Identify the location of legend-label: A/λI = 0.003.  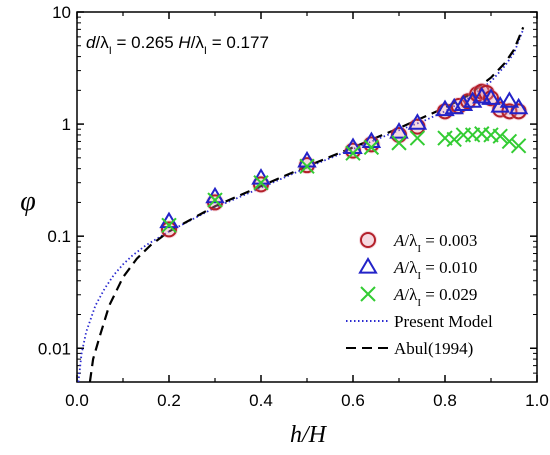
(435, 243).